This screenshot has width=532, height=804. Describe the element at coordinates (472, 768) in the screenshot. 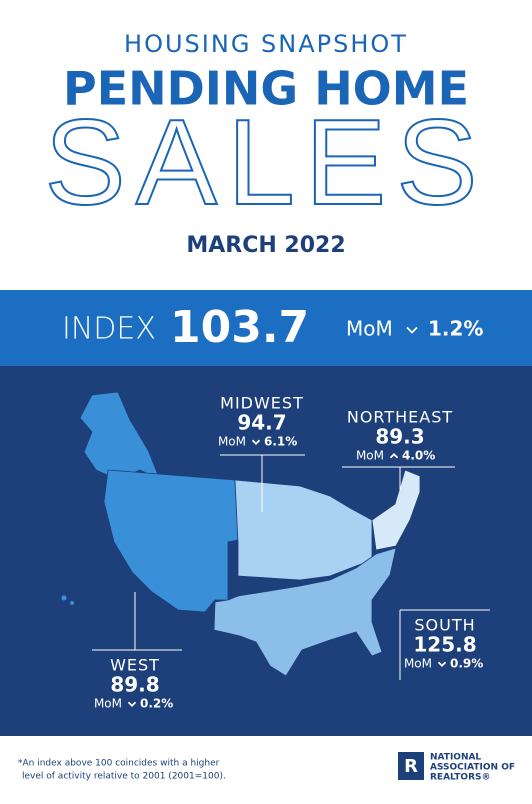

I see `logo-text: ASSOCIATION OF` at that location.